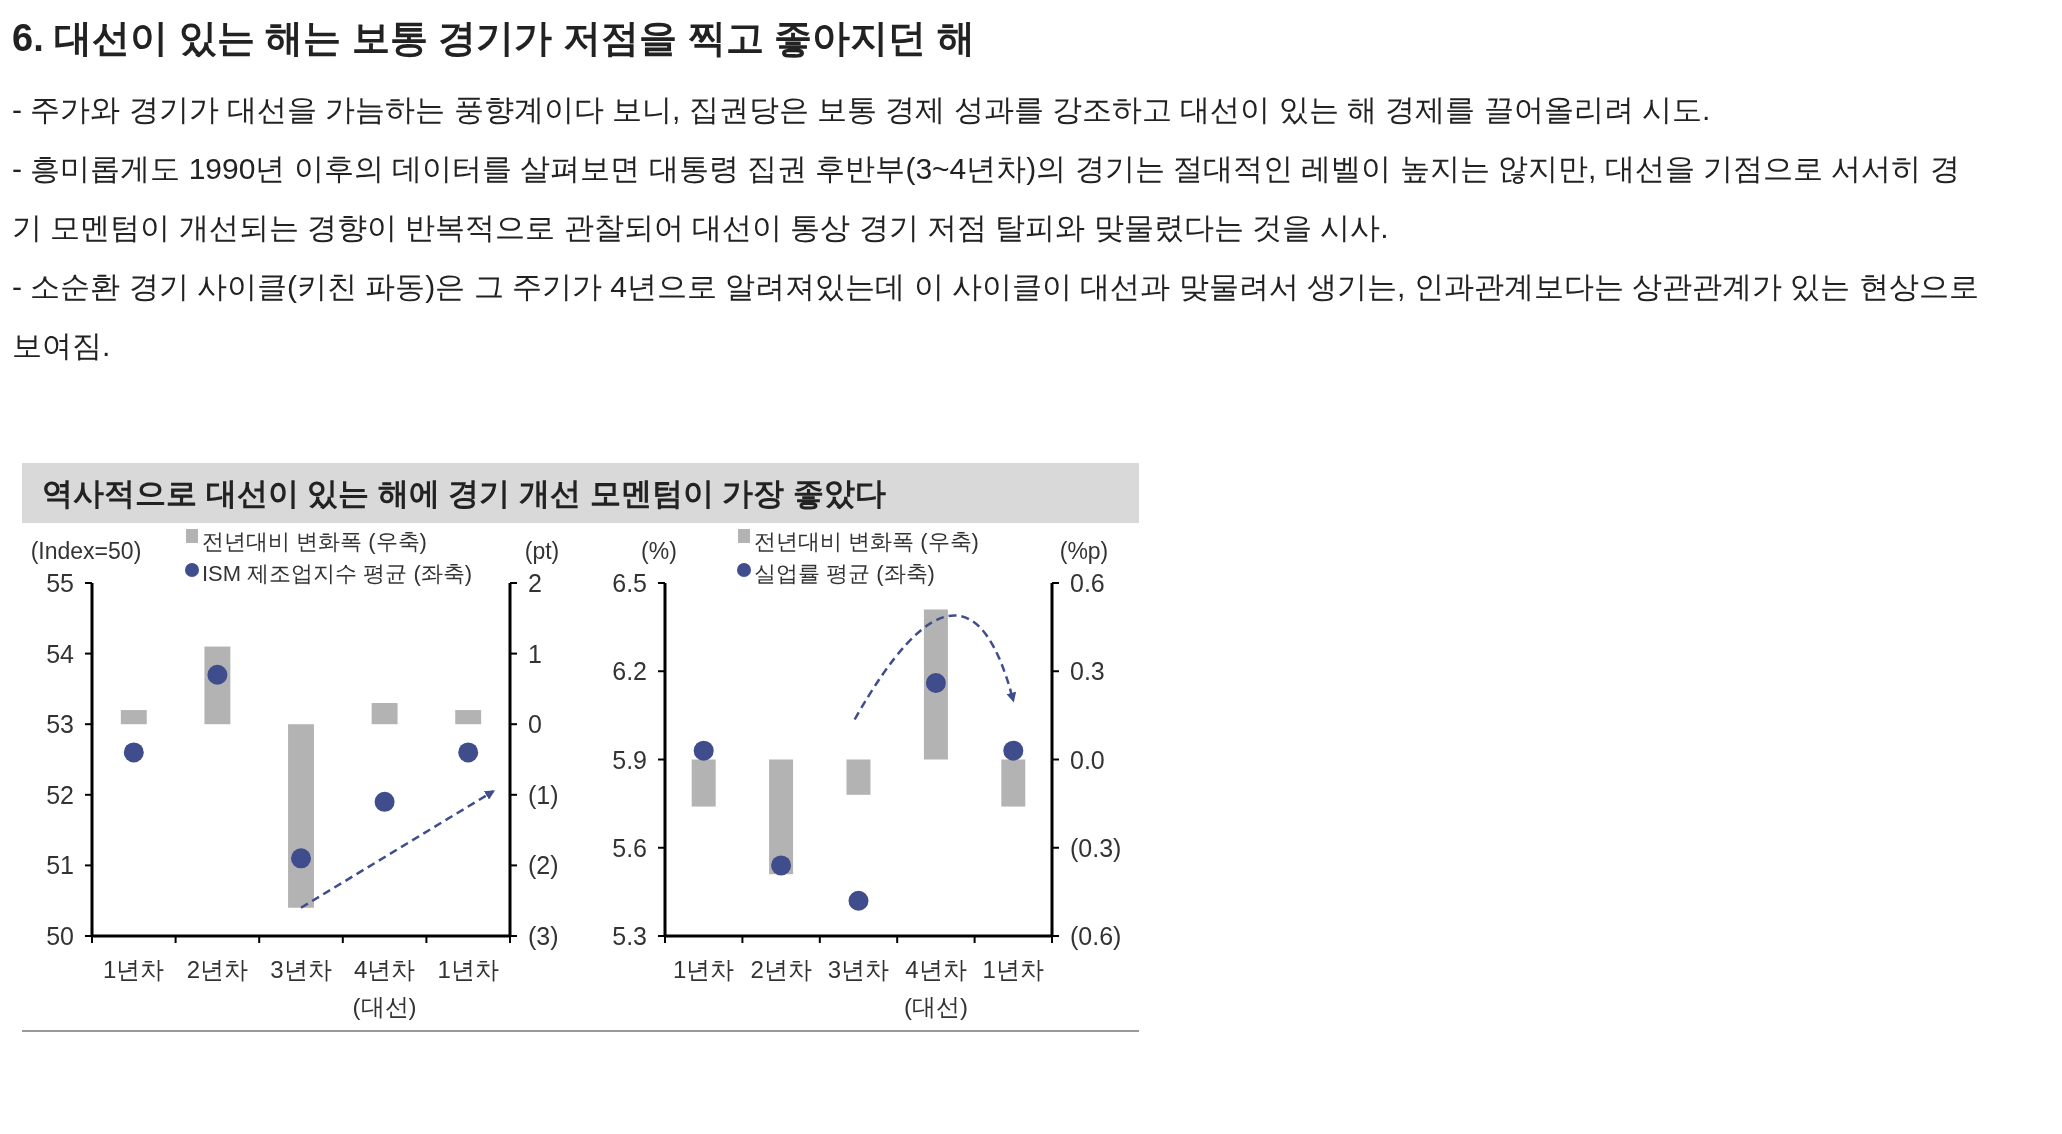  Describe the element at coordinates (60, 724) in the screenshot. I see `y-tick-label: 53` at that location.